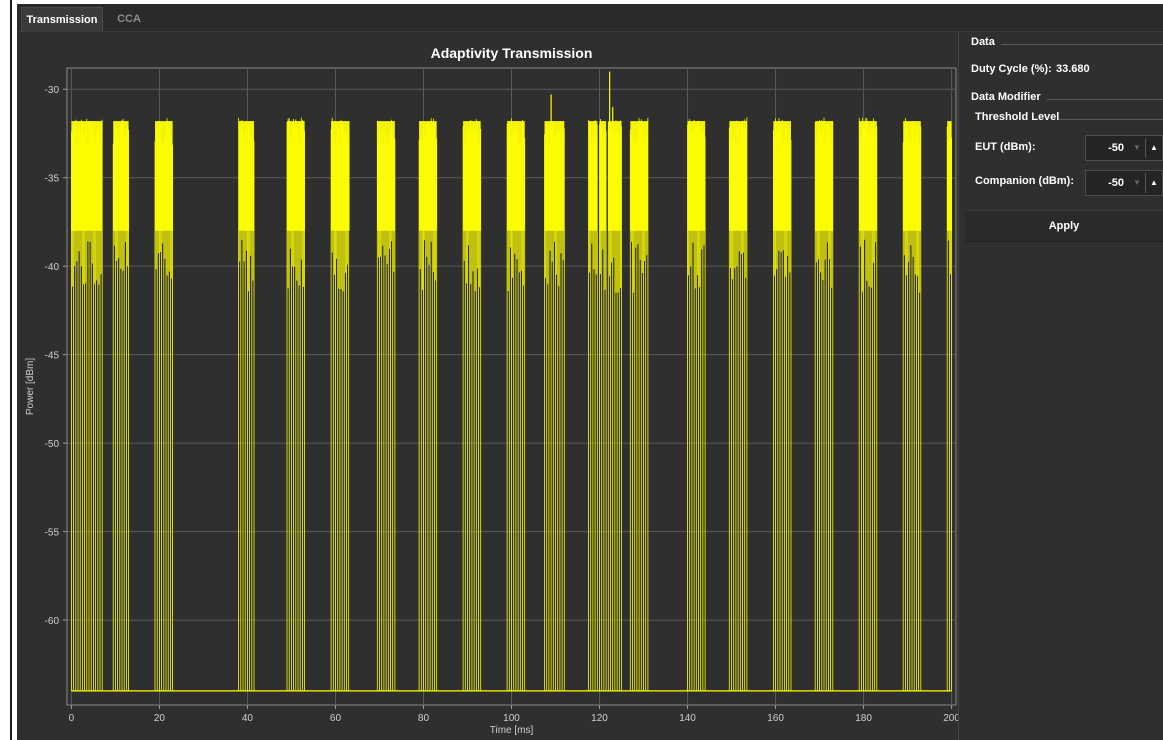 The height and width of the screenshot is (740, 1163). What do you see at coordinates (1024, 181) in the screenshot?
I see `companion-label: Companion (dBm):` at bounding box center [1024, 181].